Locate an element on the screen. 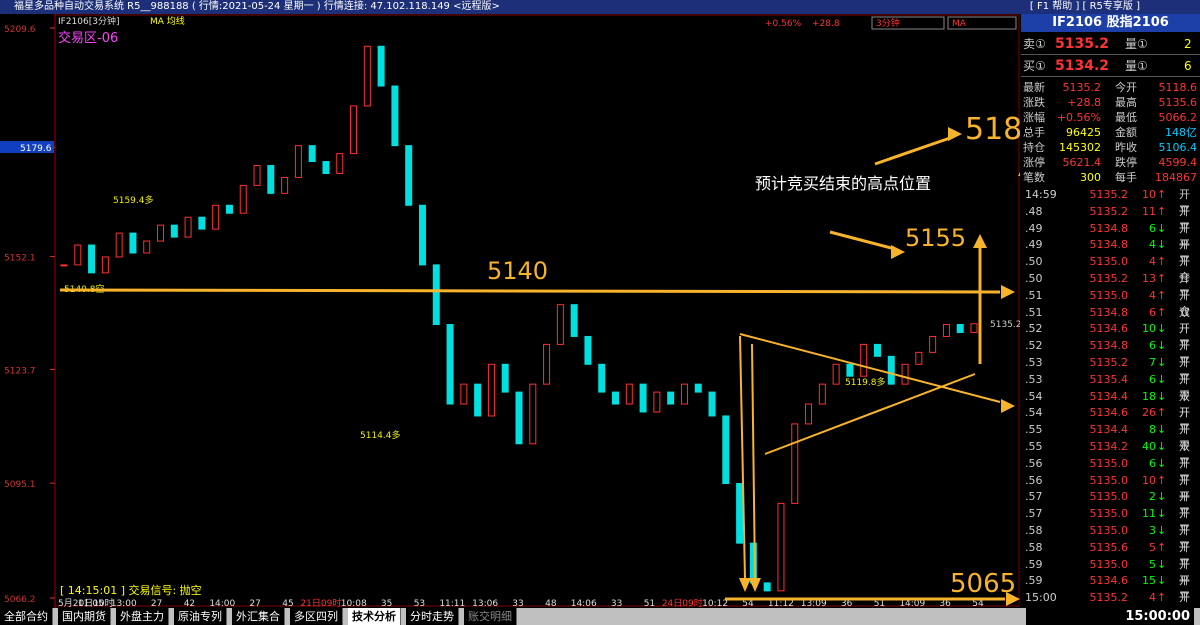  book-cell: 量① is located at coordinates (1136, 44).